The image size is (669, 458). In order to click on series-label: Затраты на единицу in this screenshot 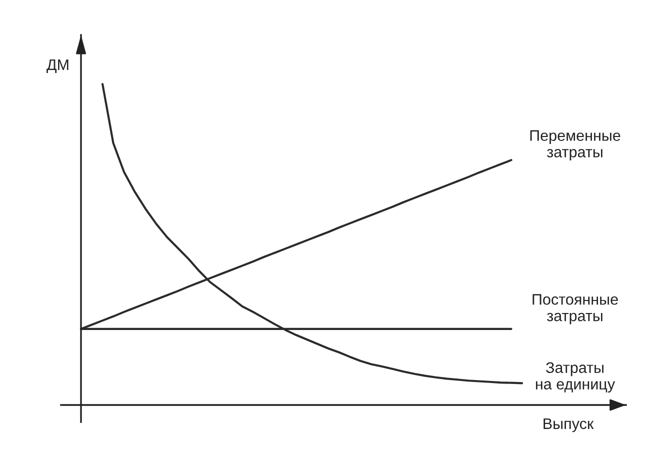, I will do `click(576, 377)`.